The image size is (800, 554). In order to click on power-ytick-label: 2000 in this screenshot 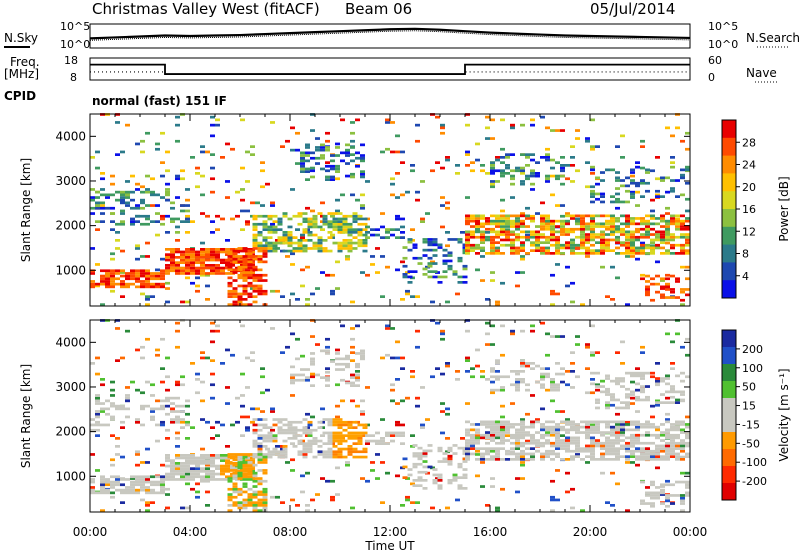, I will do `click(70, 226)`.